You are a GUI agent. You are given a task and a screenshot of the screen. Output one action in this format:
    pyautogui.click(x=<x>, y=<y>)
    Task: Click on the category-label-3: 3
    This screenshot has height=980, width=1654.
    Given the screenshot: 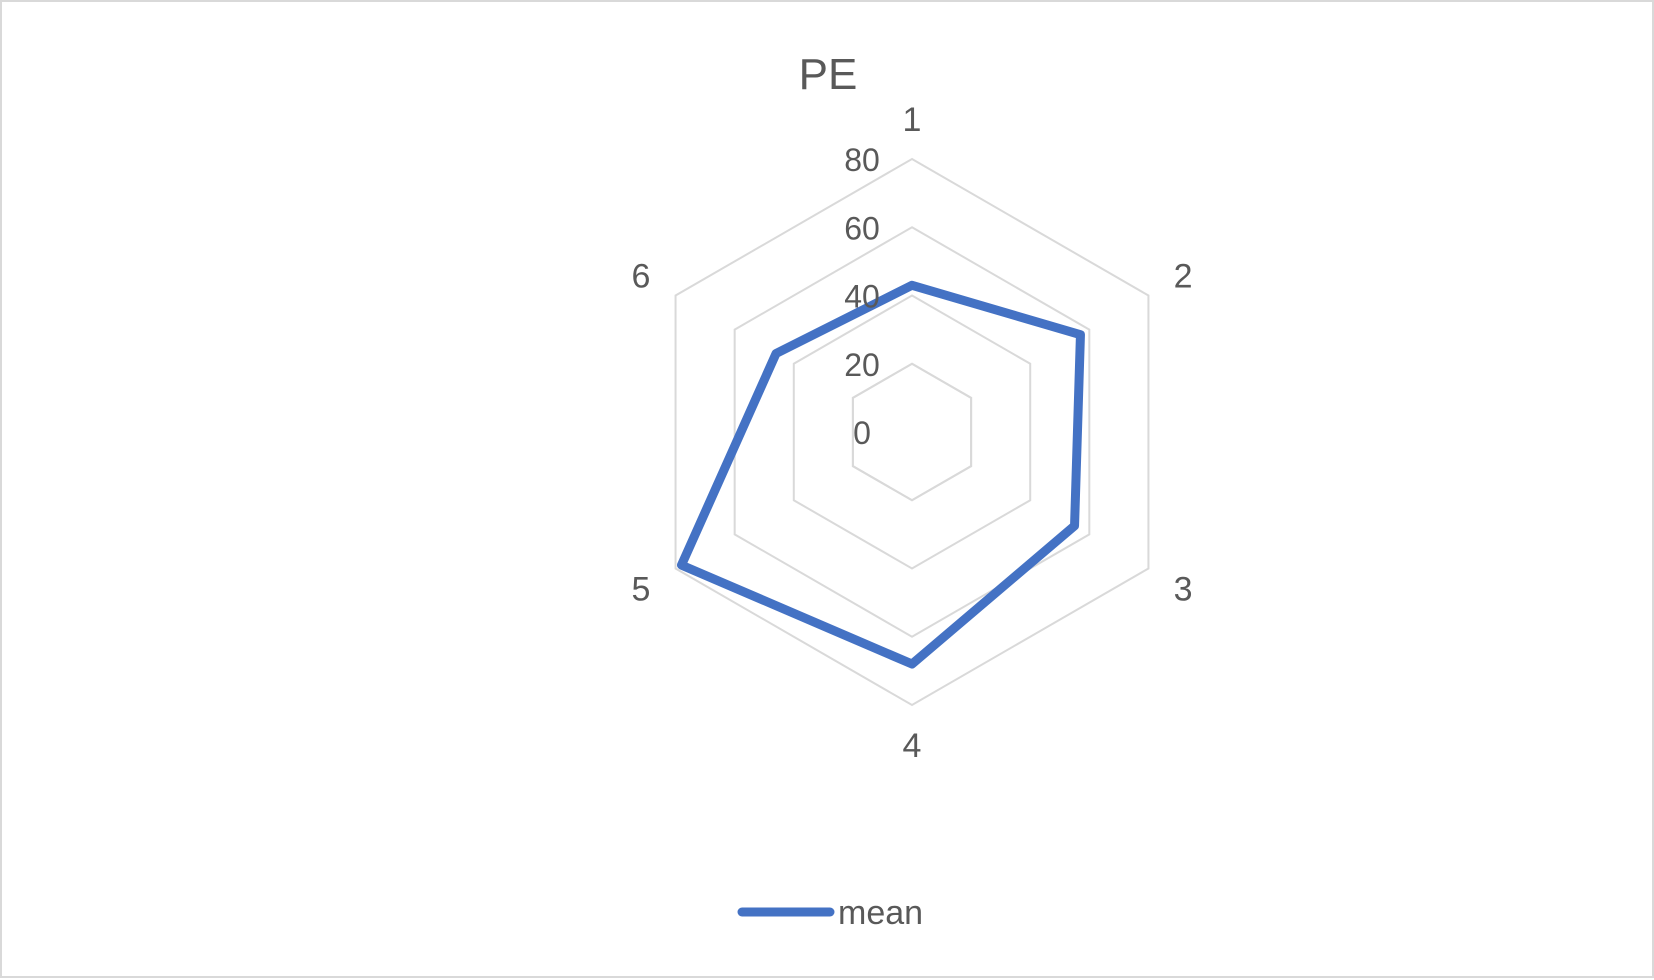 What is the action you would take?
    pyautogui.click(x=1183, y=590)
    